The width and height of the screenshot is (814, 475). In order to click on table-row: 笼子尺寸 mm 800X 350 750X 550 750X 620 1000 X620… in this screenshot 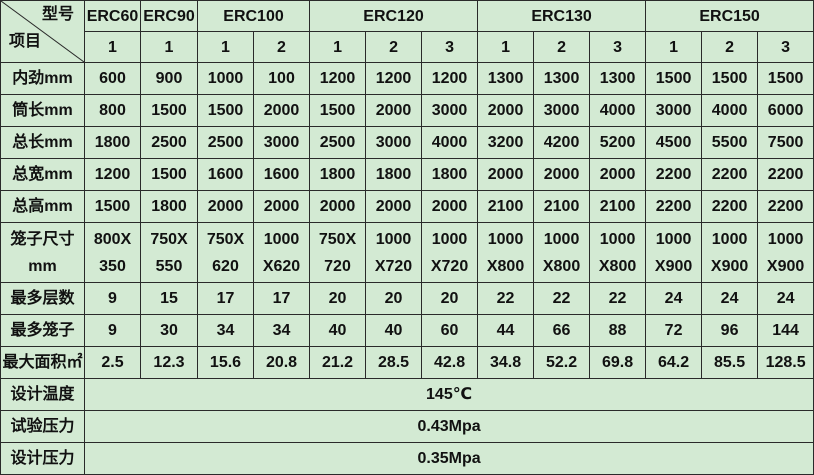, I will do `click(407, 252)`.